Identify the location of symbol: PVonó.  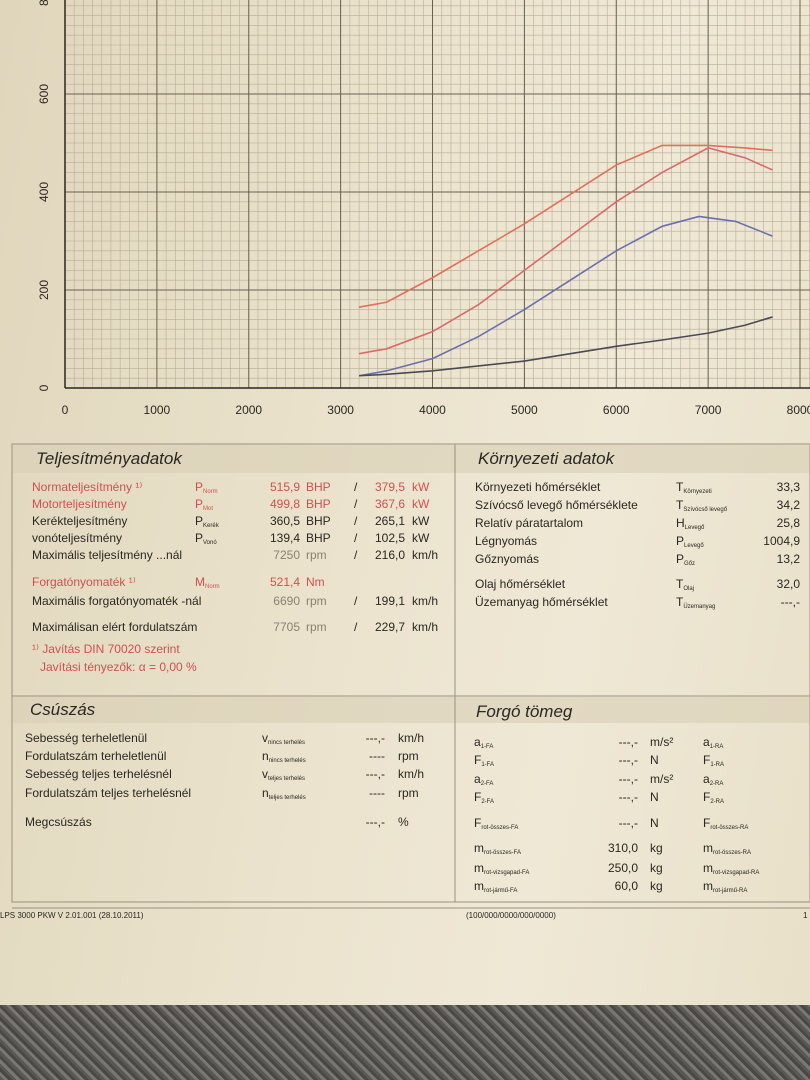
(206, 540).